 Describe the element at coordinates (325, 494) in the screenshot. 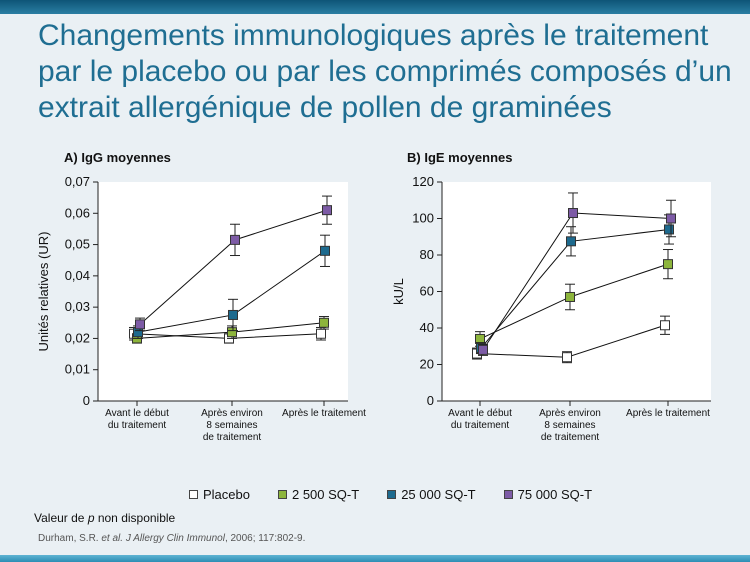

I see `legend-label: 2 500 SQ-T` at that location.